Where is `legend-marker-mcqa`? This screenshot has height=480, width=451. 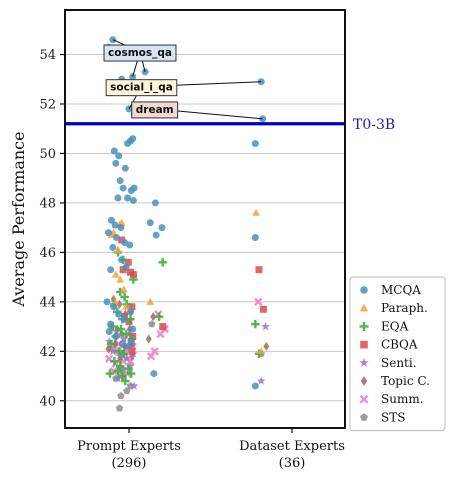
legend-marker-mcqa is located at coordinates (364, 290).